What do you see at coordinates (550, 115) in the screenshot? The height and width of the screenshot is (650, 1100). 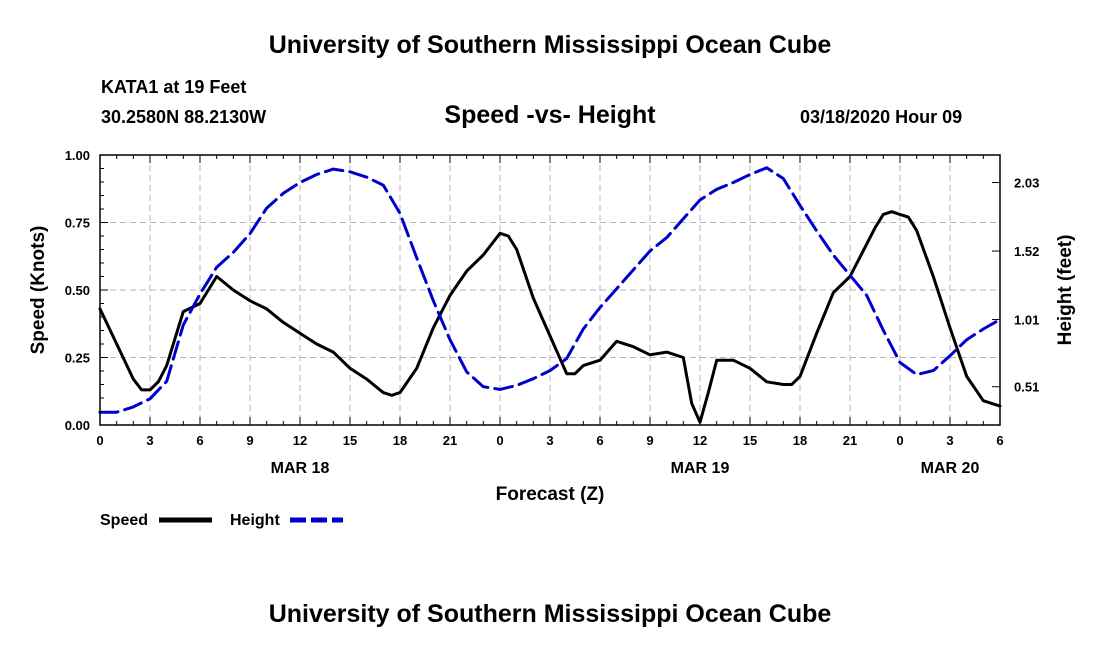 I see `chart-subtitle: Speed -vs- Height` at bounding box center [550, 115].